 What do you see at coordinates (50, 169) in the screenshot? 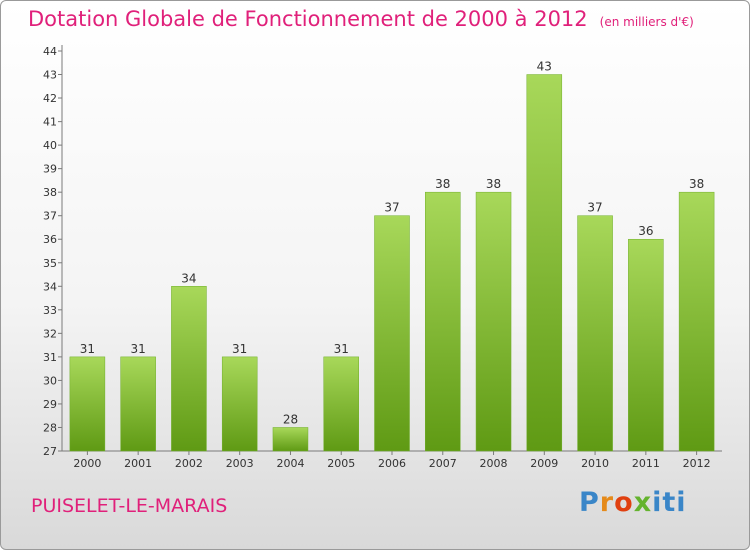
I see `y-tick-label: 39` at bounding box center [50, 169].